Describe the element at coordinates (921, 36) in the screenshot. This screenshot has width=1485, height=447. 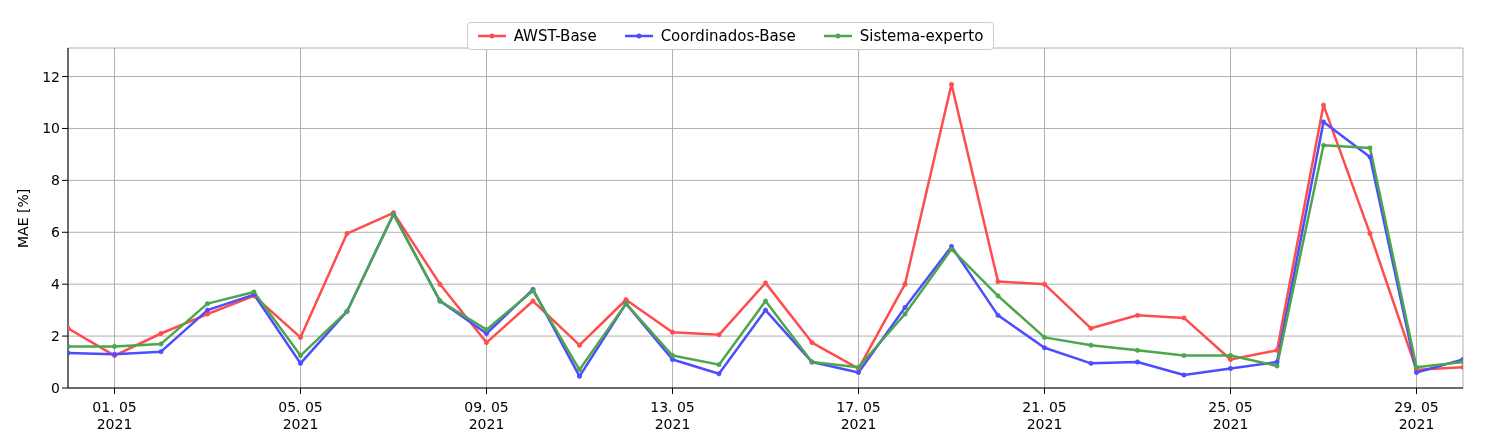
I see `legend-label: Sistema-experto` at that location.